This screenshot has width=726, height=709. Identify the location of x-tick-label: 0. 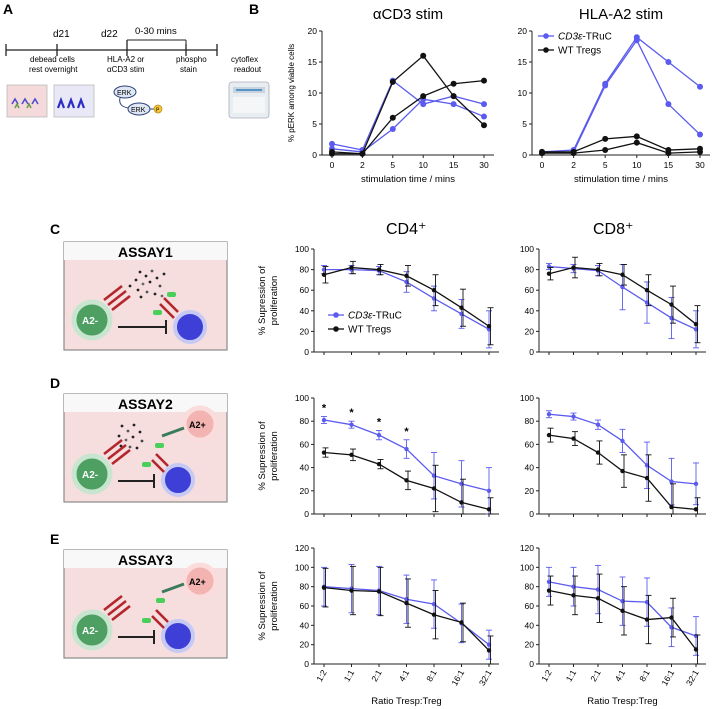
(542, 165).